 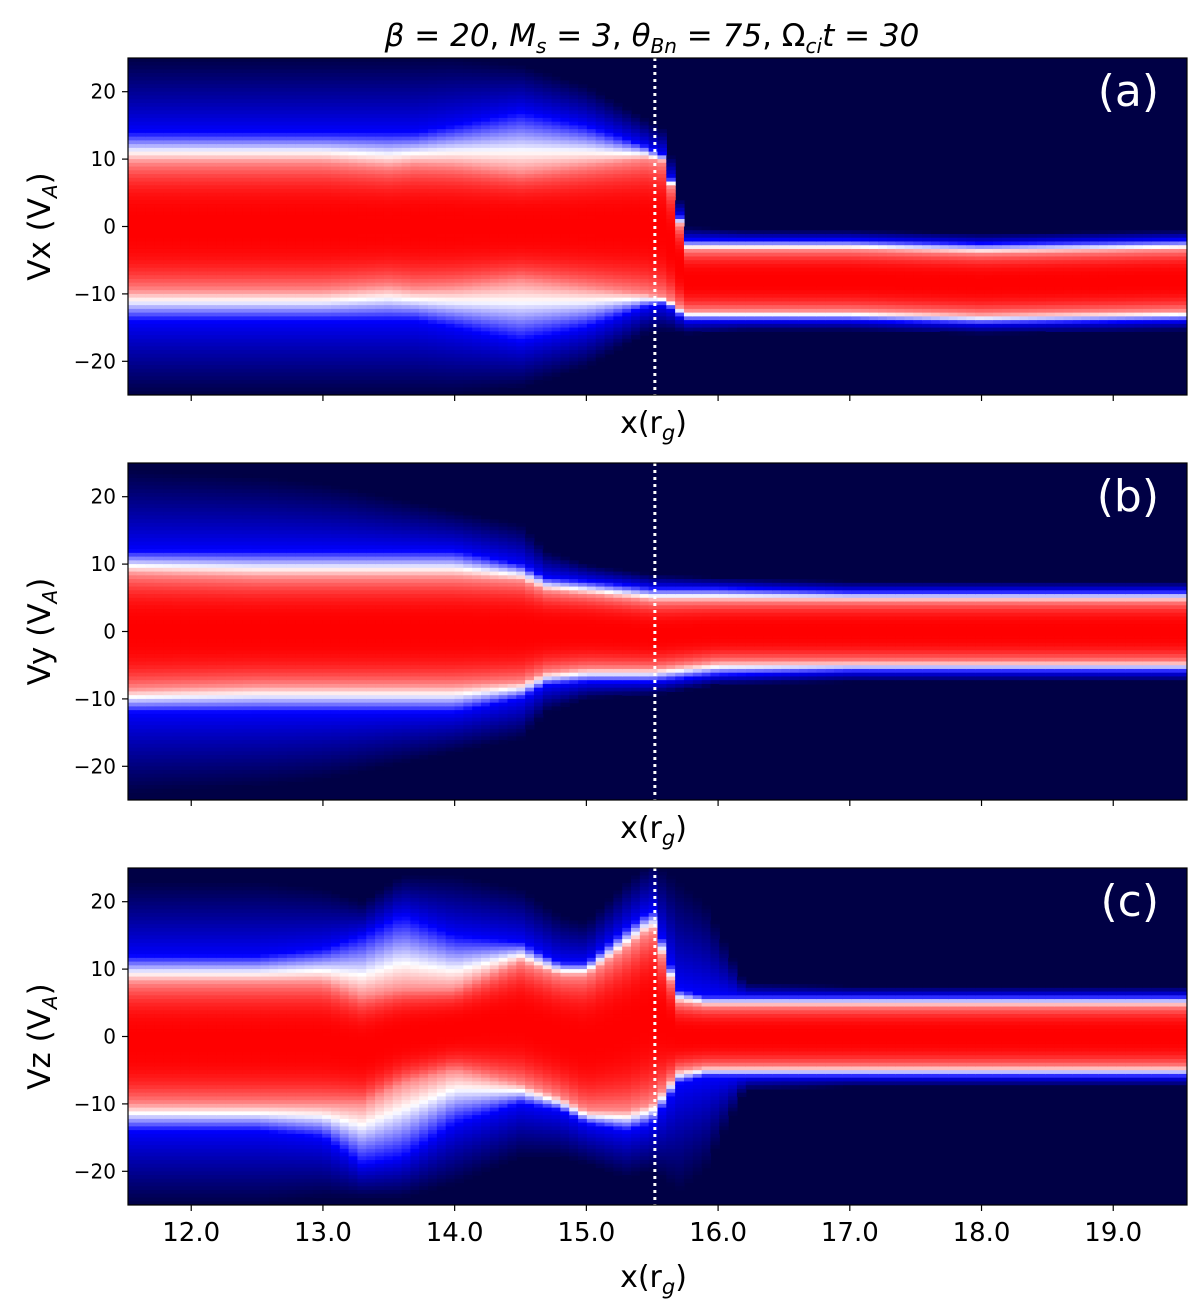 What do you see at coordinates (265, 226) in the screenshot?
I see `panel-a-column` at bounding box center [265, 226].